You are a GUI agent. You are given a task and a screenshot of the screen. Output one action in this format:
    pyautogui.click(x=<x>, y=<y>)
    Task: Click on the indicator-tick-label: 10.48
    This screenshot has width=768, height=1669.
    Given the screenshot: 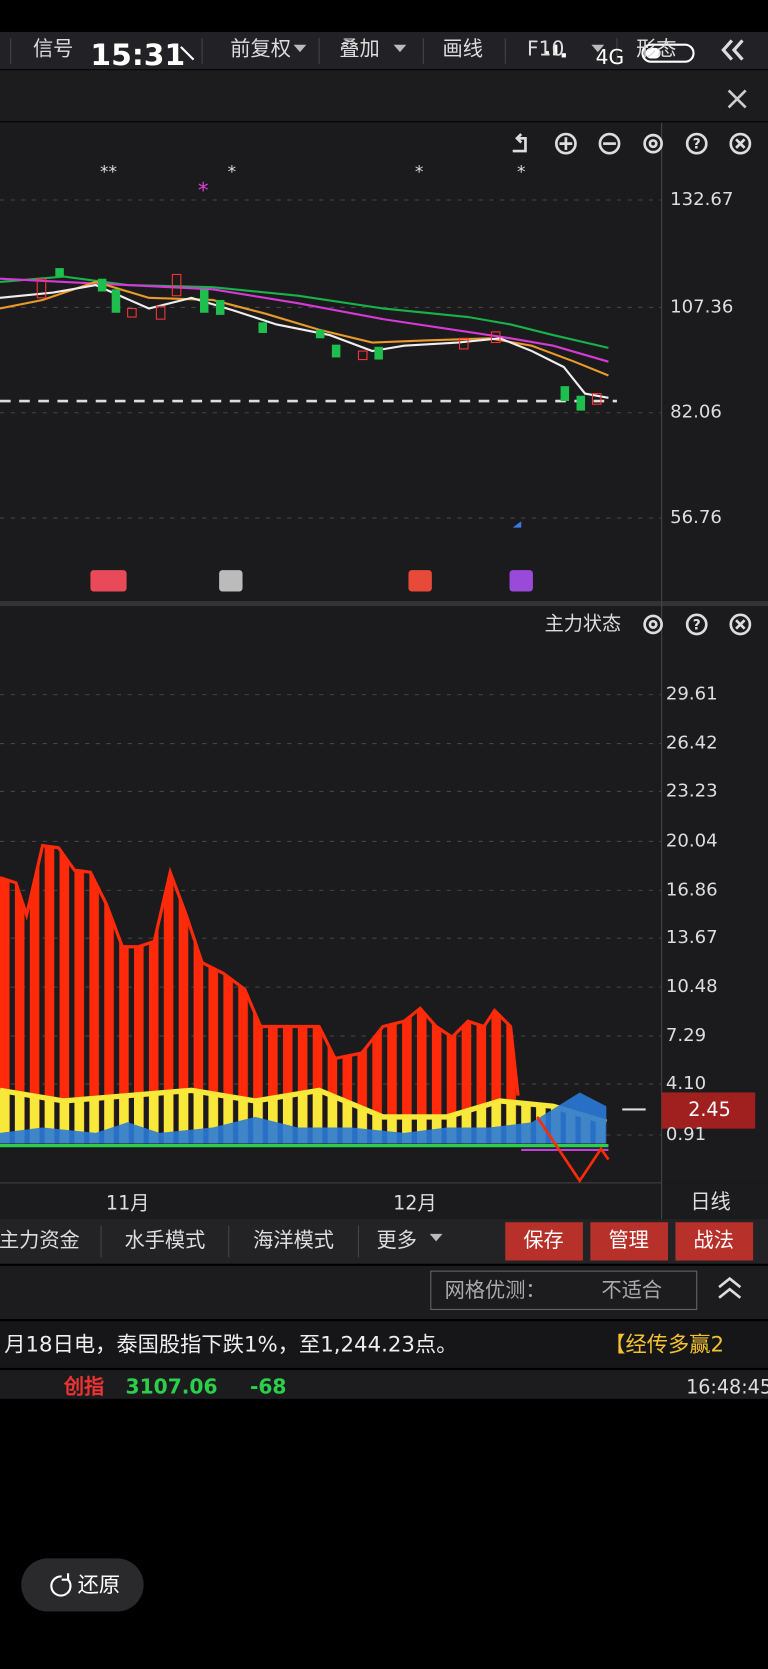 What is the action you would take?
    pyautogui.click(x=692, y=986)
    